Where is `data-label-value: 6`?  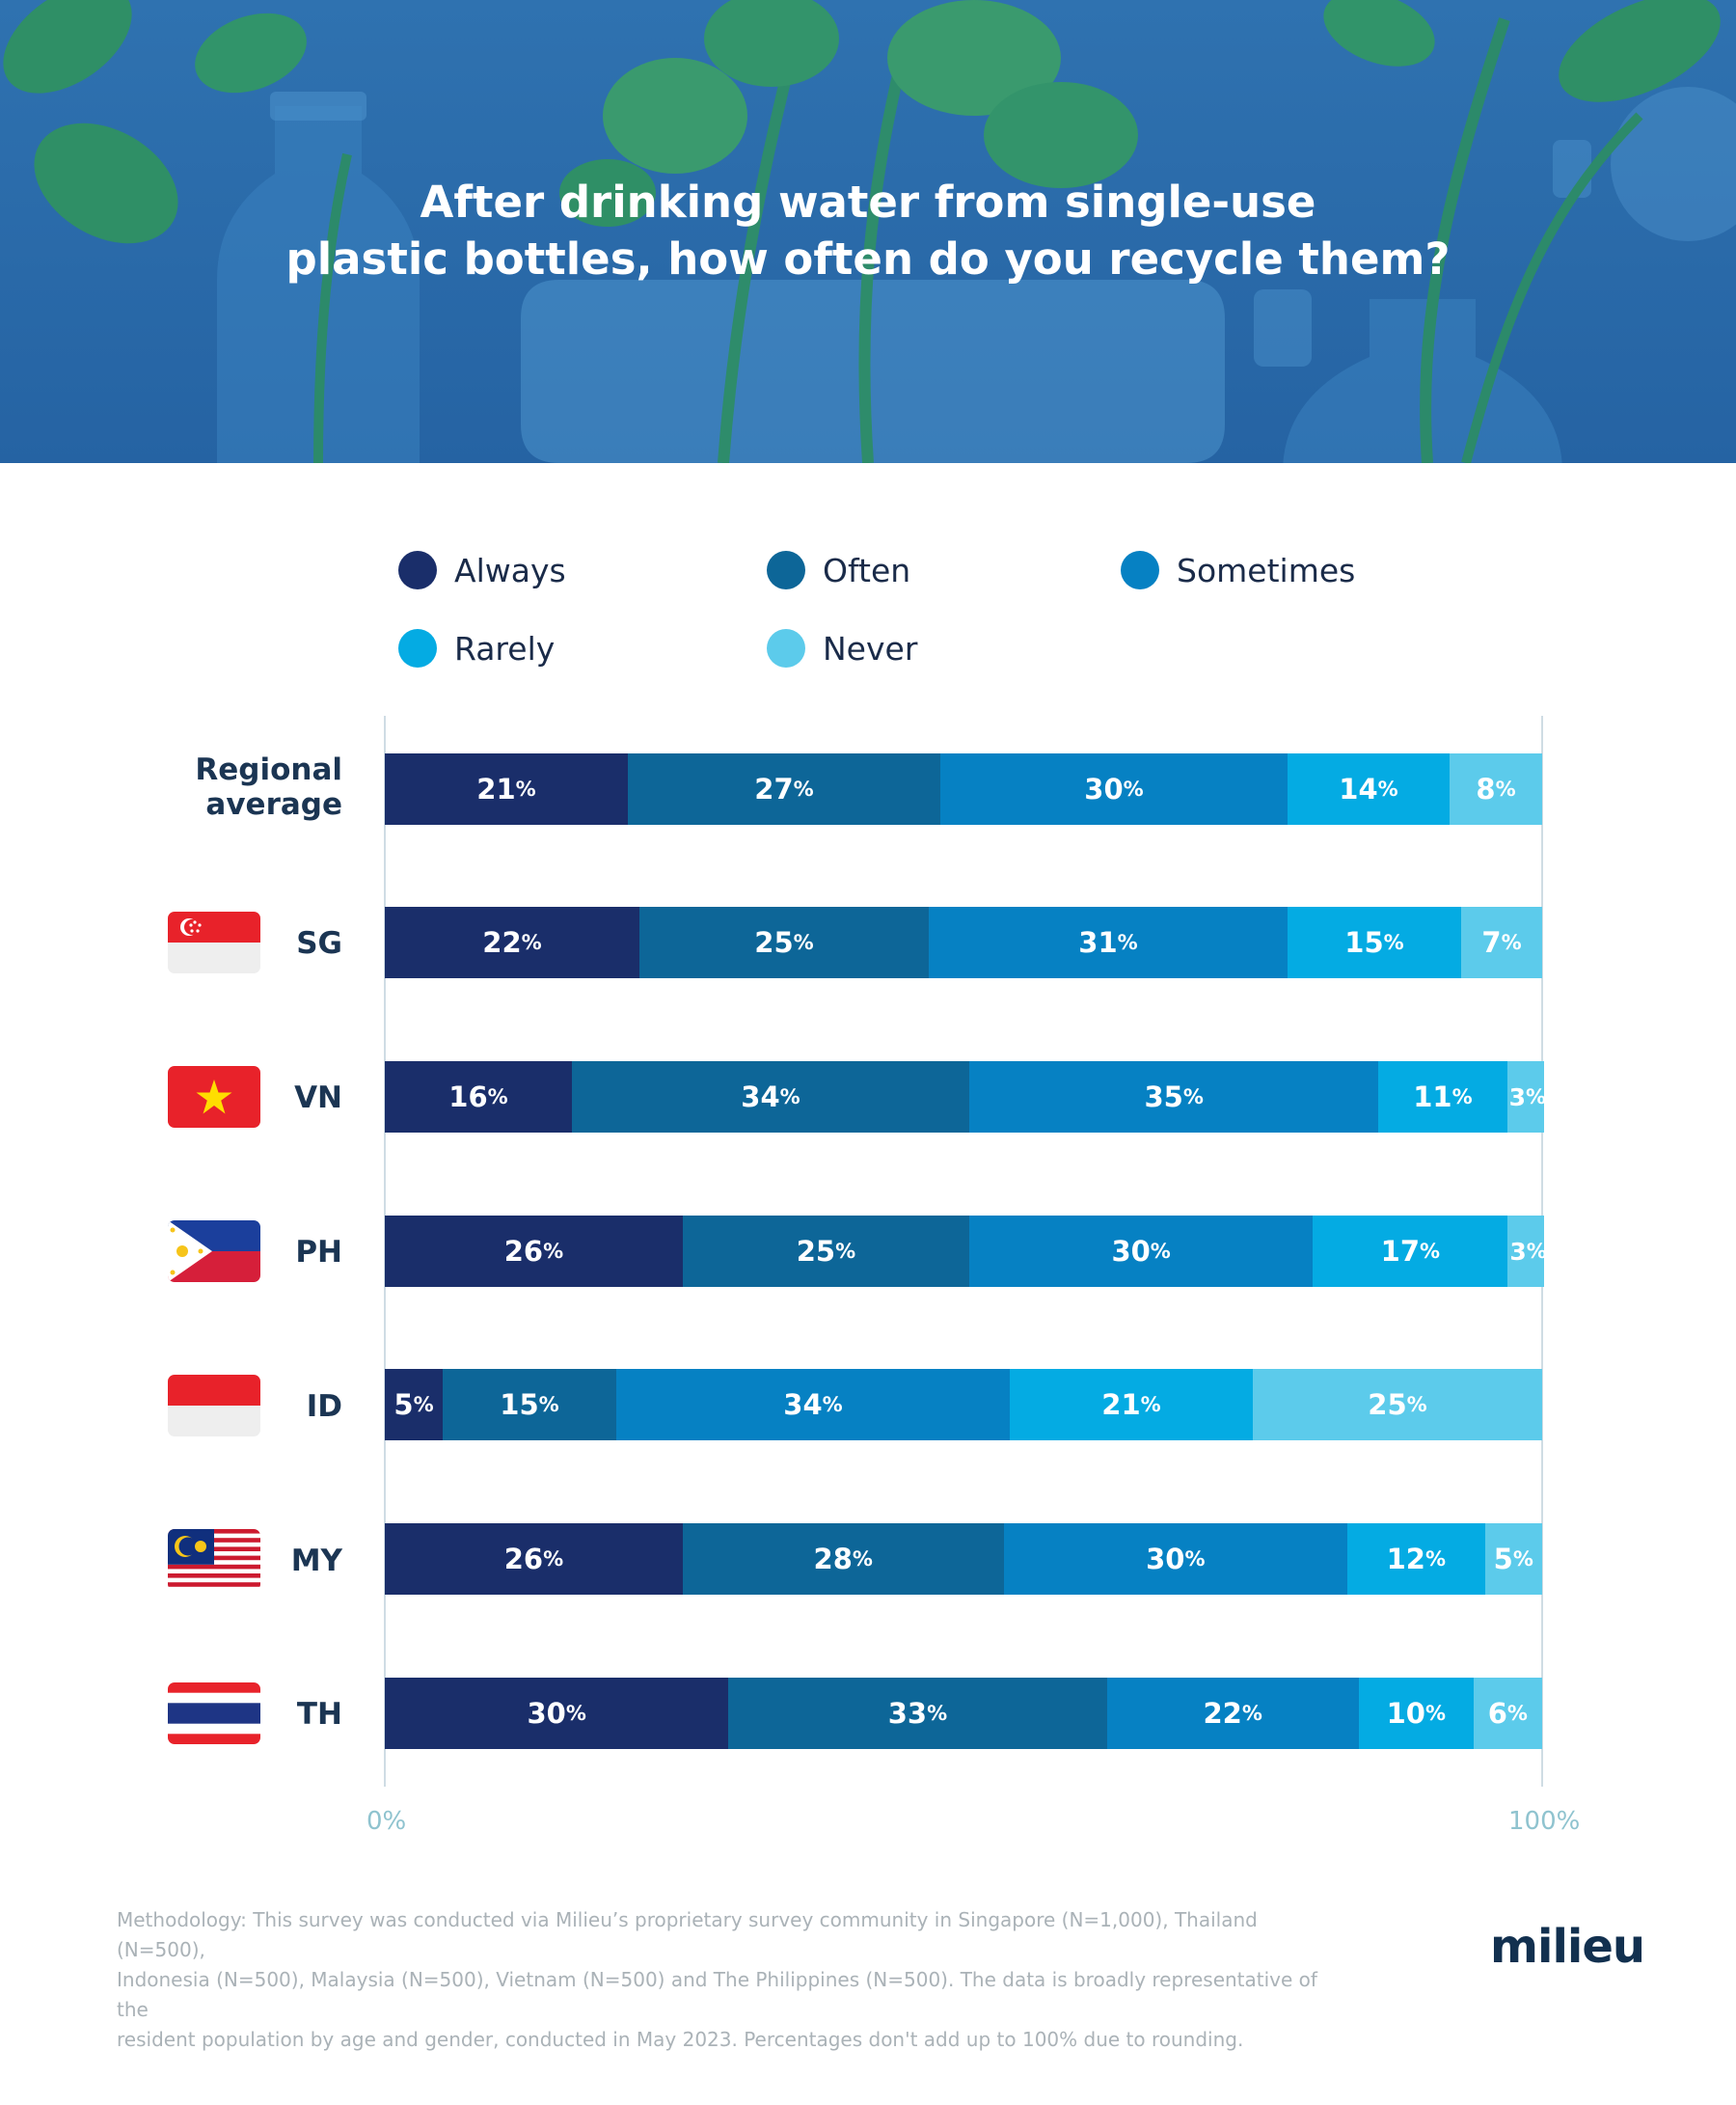 data-label-value: 6 is located at coordinates (1497, 1713).